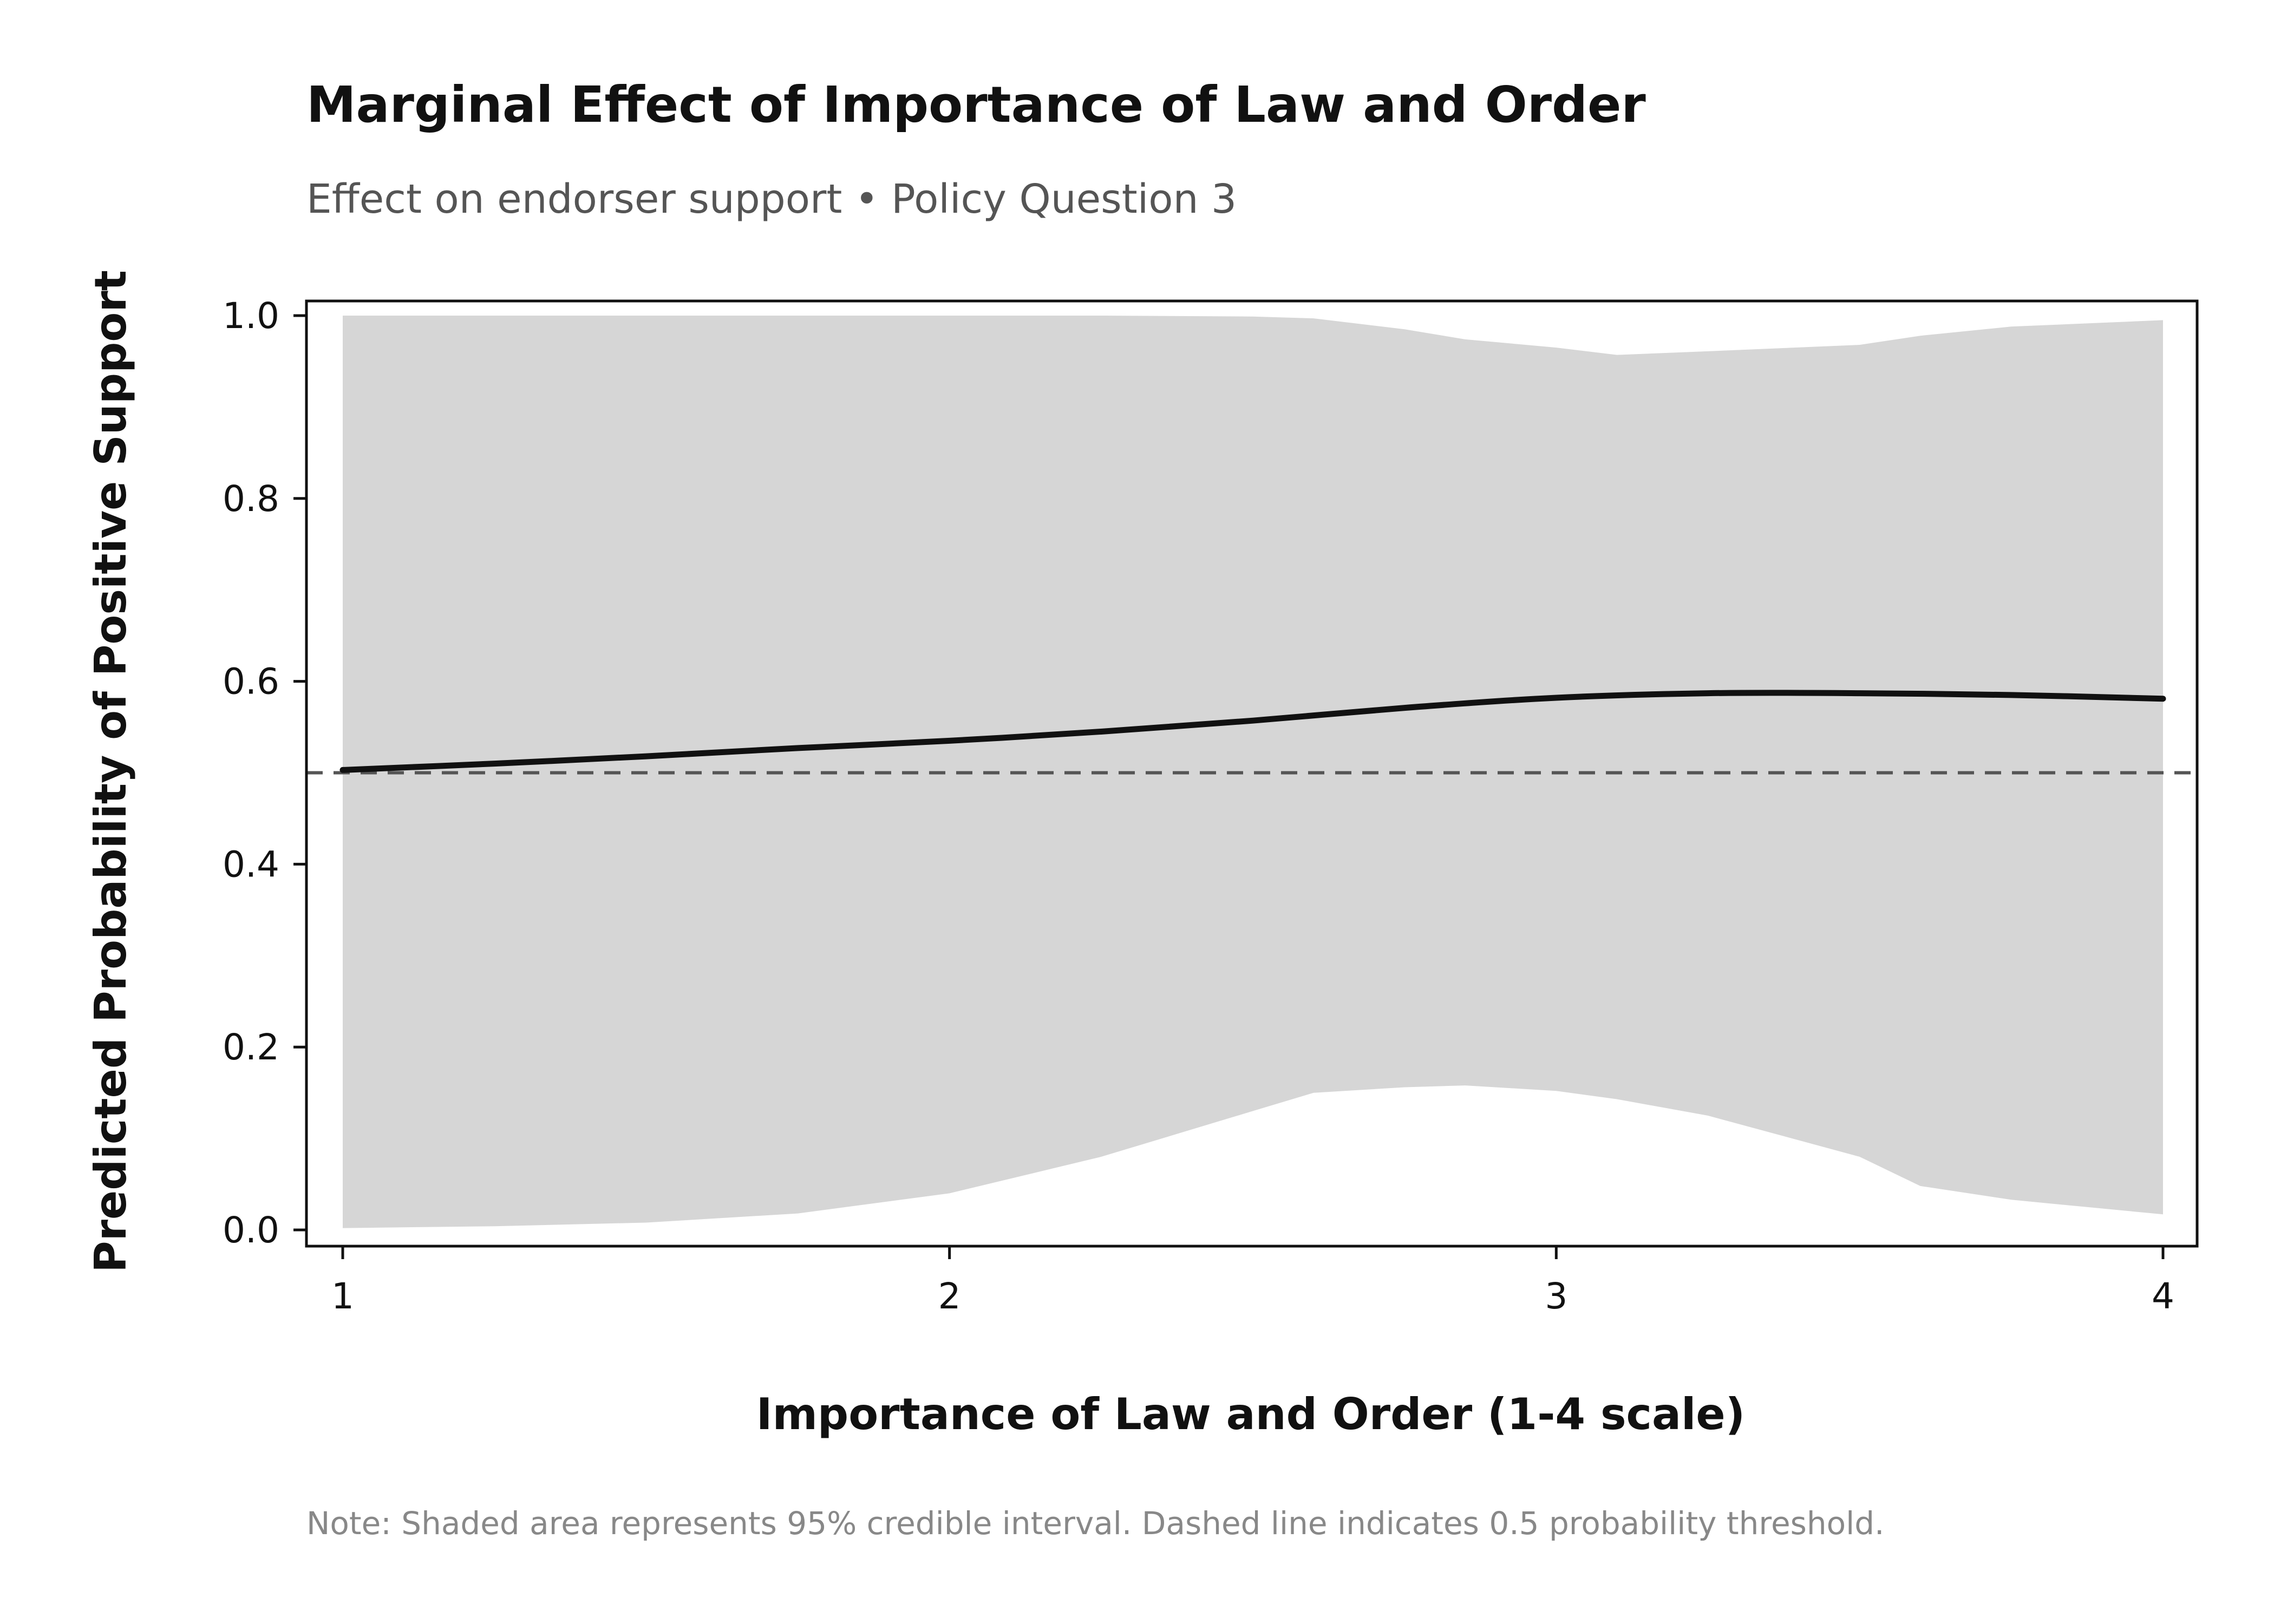 This screenshot has height=1624, width=2274. Describe the element at coordinates (251, 1230) in the screenshot. I see `y-tick-label: 0.0` at that location.